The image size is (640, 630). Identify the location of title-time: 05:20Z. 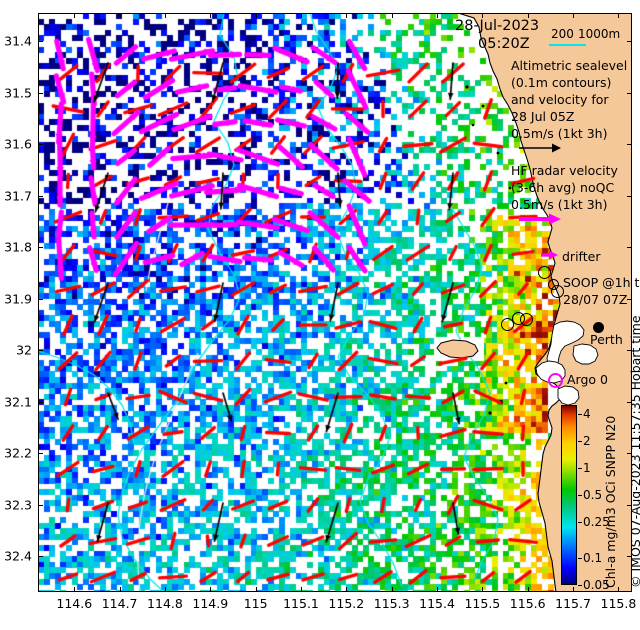
(504, 44).